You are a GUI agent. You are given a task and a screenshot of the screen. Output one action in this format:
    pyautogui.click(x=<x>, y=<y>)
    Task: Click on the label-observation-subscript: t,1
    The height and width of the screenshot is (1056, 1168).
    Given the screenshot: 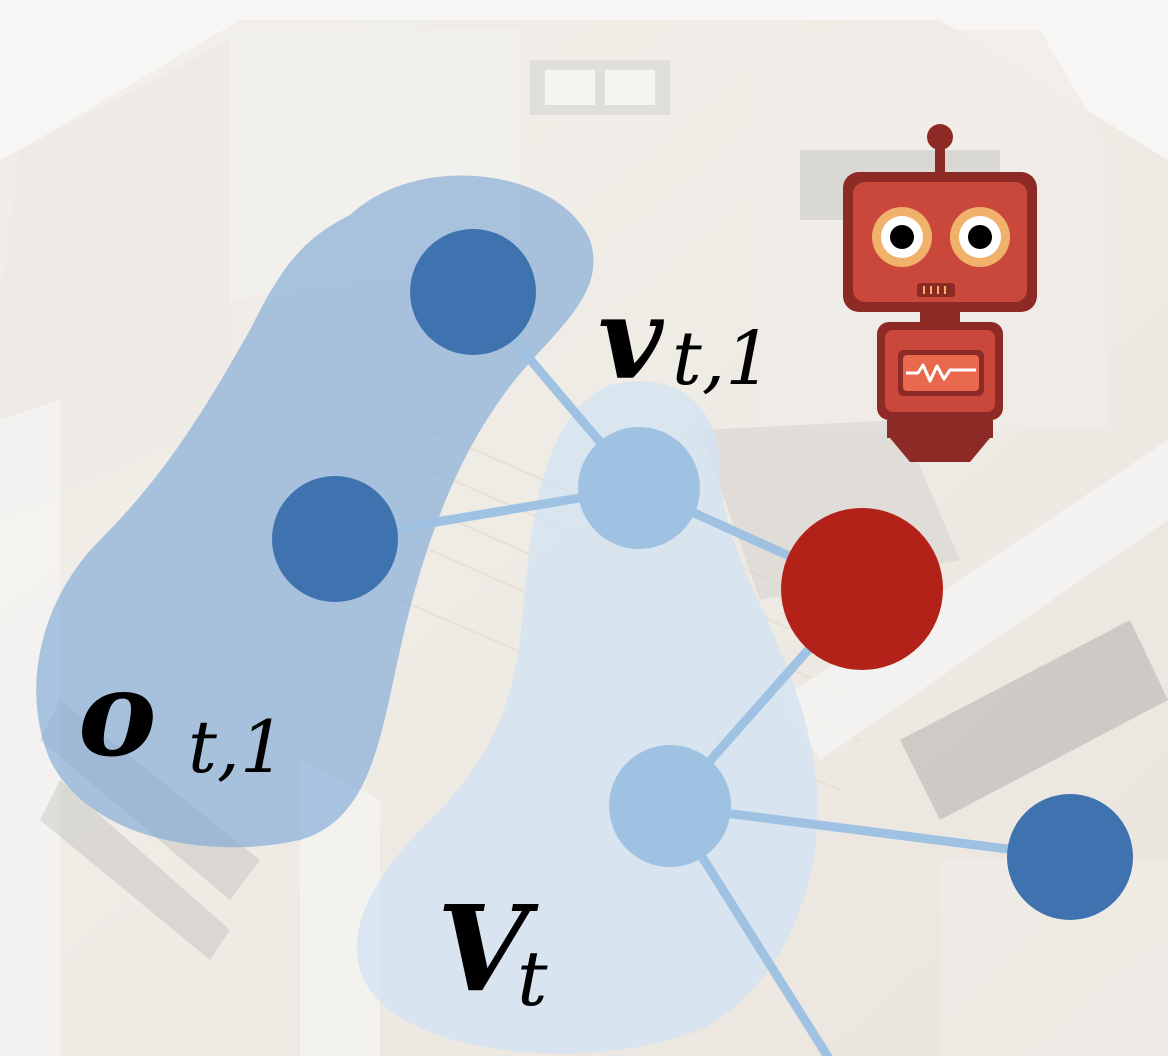 What is the action you would take?
    pyautogui.click(x=237, y=747)
    